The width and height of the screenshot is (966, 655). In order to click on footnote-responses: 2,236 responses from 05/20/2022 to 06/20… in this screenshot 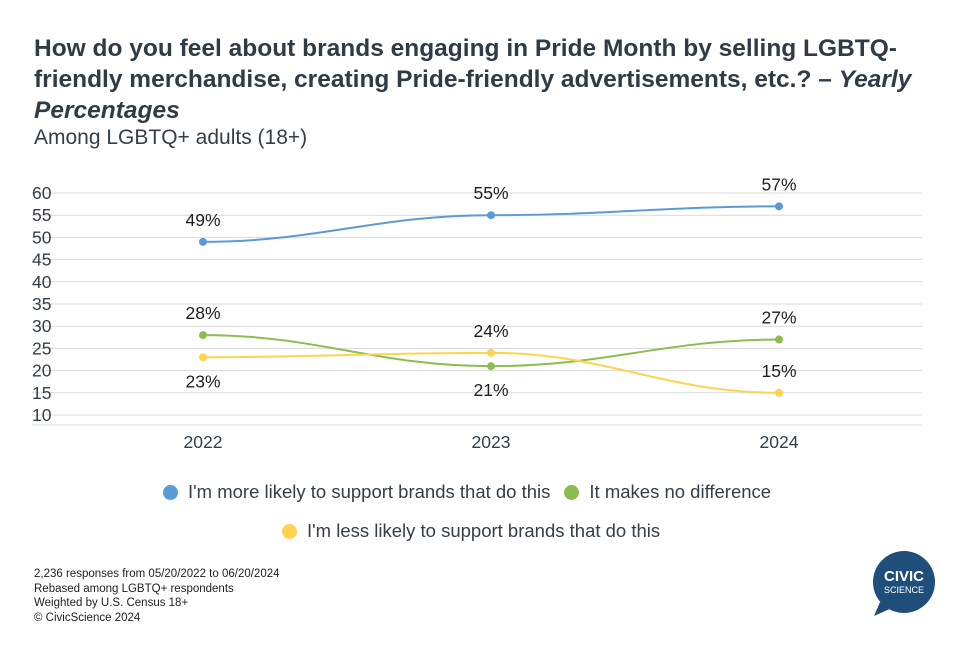, I will do `click(157, 574)`.